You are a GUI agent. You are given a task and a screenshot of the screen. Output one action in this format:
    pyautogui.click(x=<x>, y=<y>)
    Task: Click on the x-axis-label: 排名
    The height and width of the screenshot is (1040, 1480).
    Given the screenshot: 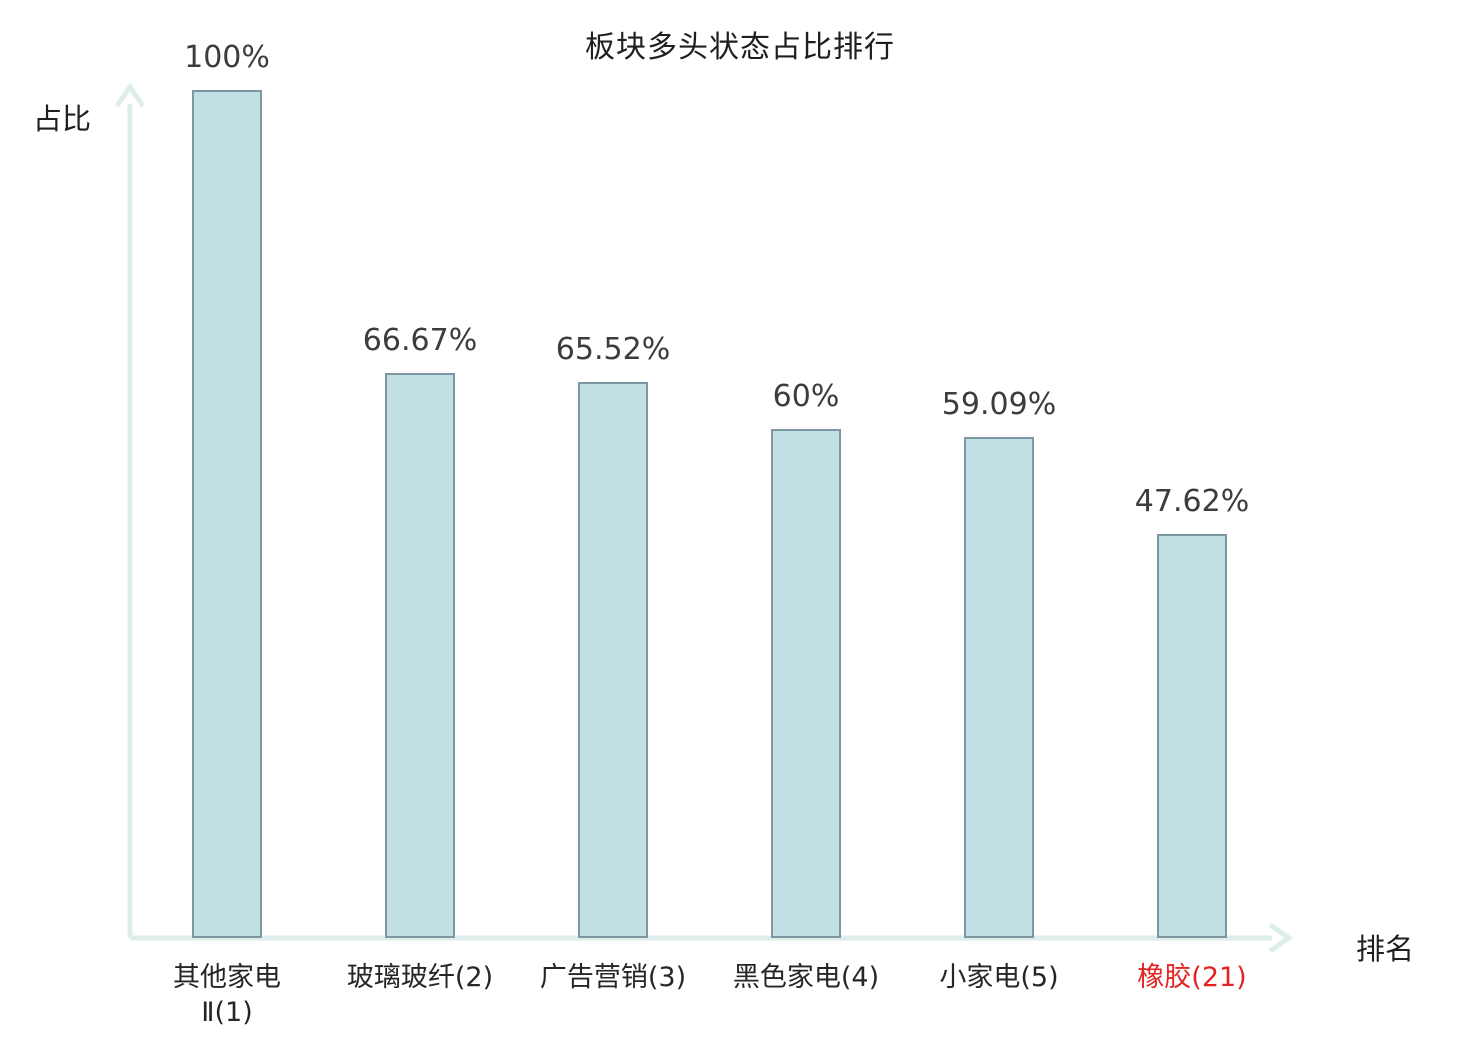 What is the action you would take?
    pyautogui.click(x=1385, y=949)
    